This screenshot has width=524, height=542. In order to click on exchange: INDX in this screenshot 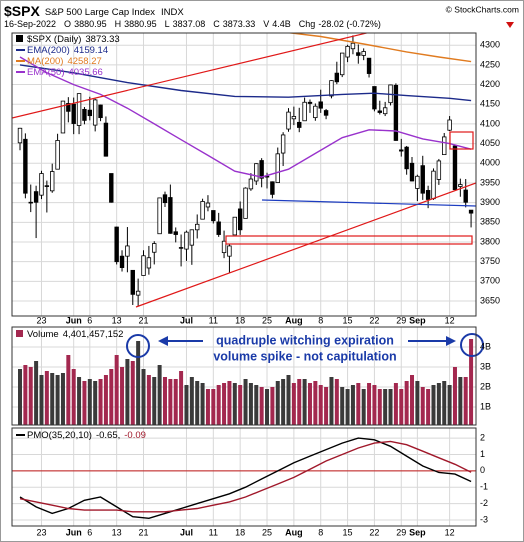, I will do `click(172, 12)`.